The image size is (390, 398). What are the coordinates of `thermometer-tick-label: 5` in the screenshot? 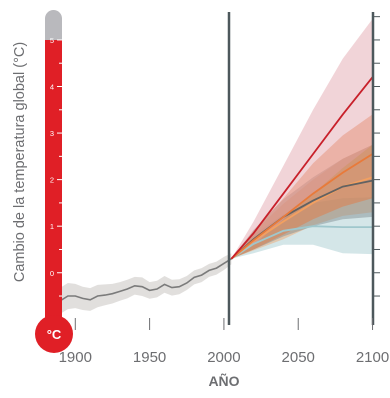 It's located at (52, 40).